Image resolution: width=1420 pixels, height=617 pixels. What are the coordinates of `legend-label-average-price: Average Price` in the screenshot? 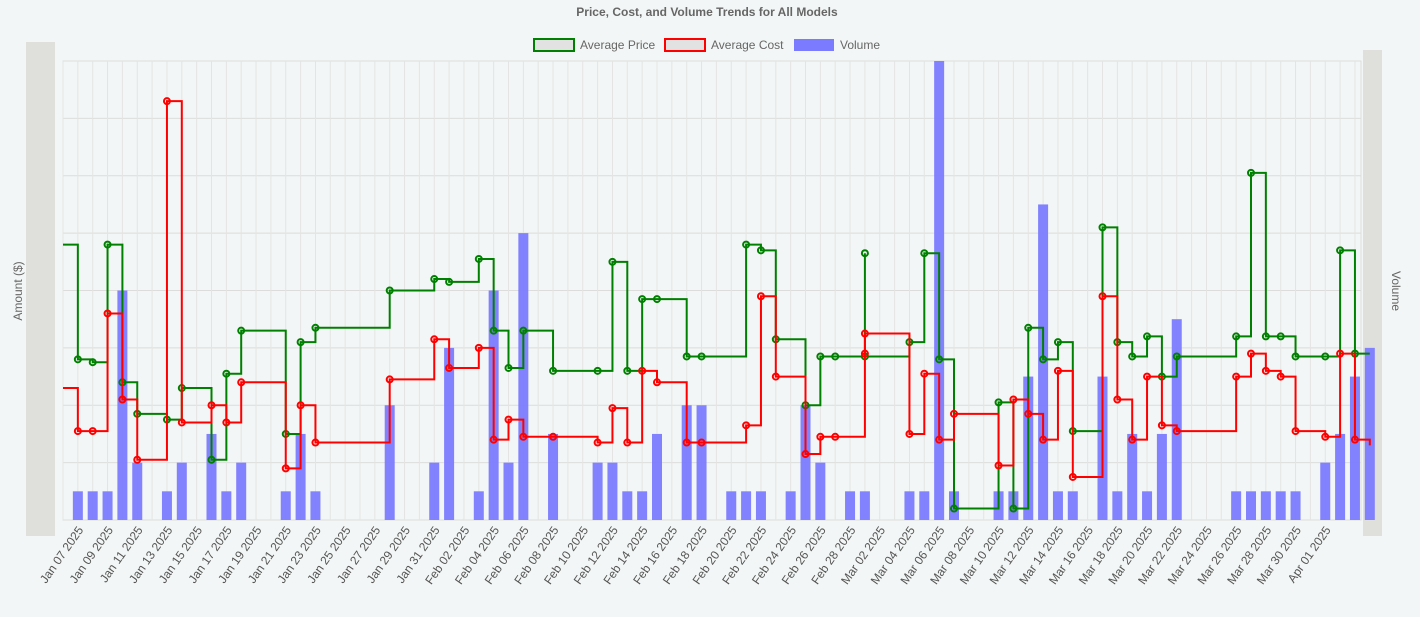 It's located at (617, 45).